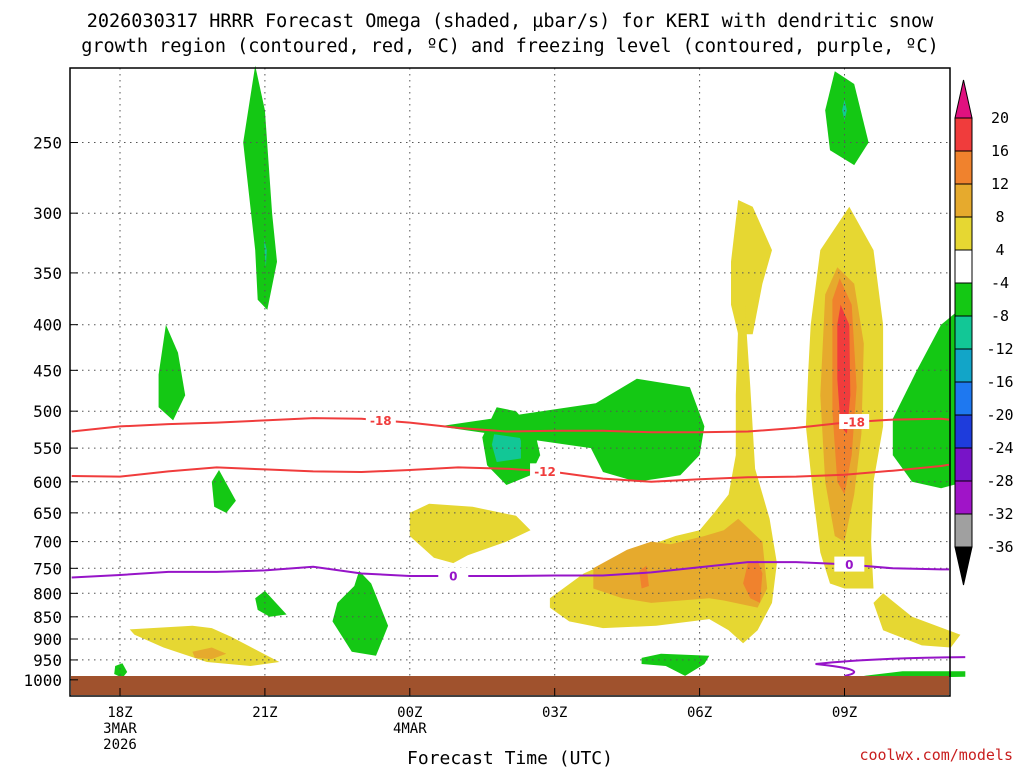 The height and width of the screenshot is (768, 1024). I want to click on y-tick-label: 650, so click(47, 513).